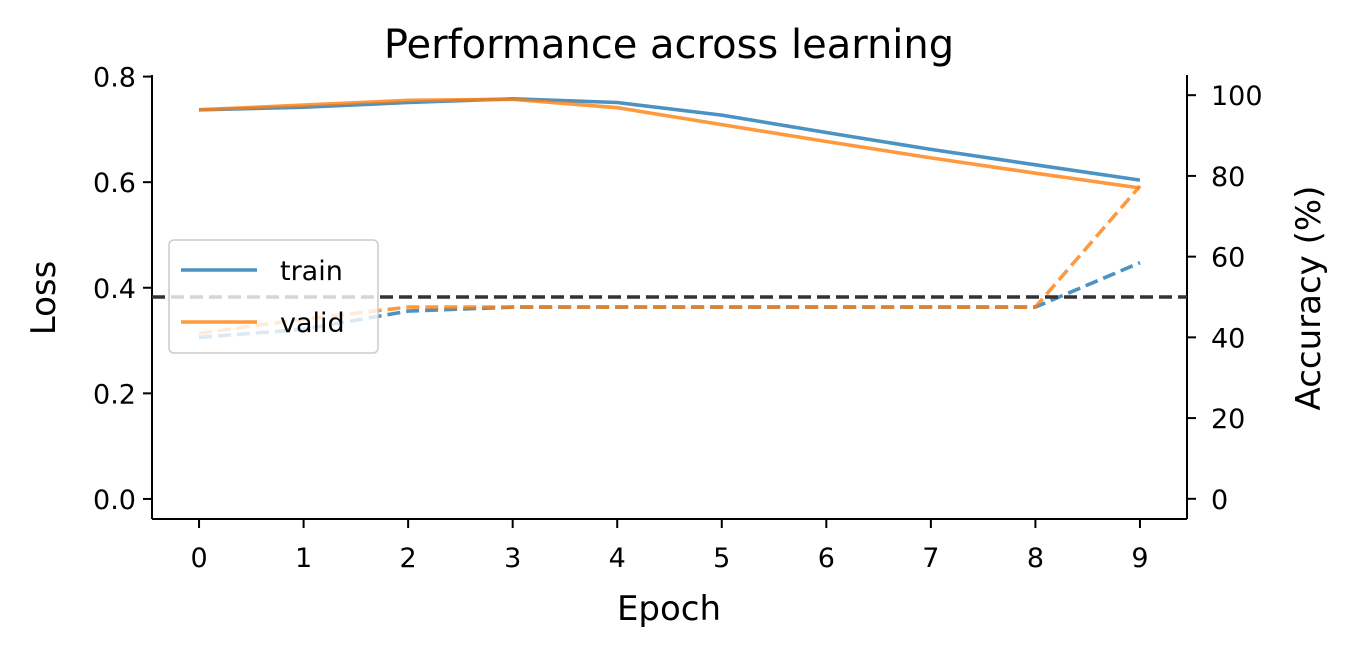 The width and height of the screenshot is (1349, 650). I want to click on y-right-tick-label: 0, so click(1219, 500).